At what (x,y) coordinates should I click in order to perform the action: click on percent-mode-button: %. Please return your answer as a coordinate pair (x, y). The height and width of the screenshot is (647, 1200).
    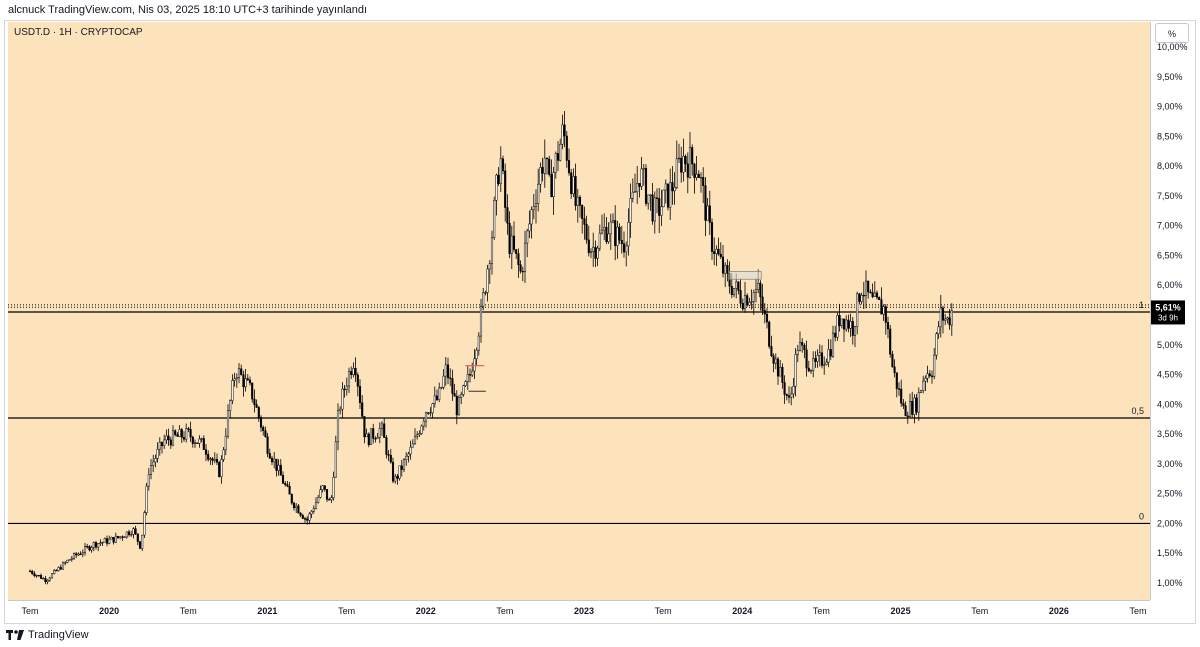
    Looking at the image, I should click on (1172, 33).